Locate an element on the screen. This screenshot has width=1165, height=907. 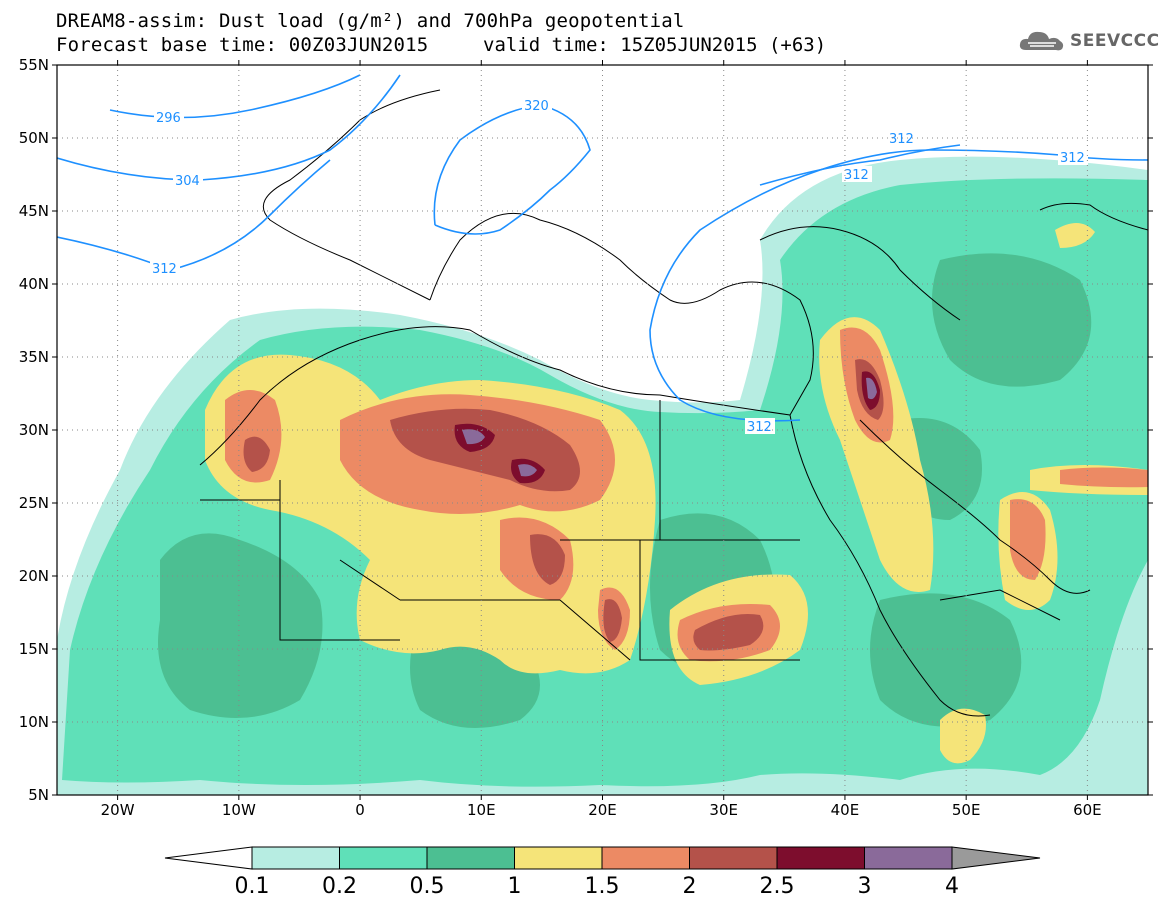
colorbar-under-arrow is located at coordinates (208, 858).